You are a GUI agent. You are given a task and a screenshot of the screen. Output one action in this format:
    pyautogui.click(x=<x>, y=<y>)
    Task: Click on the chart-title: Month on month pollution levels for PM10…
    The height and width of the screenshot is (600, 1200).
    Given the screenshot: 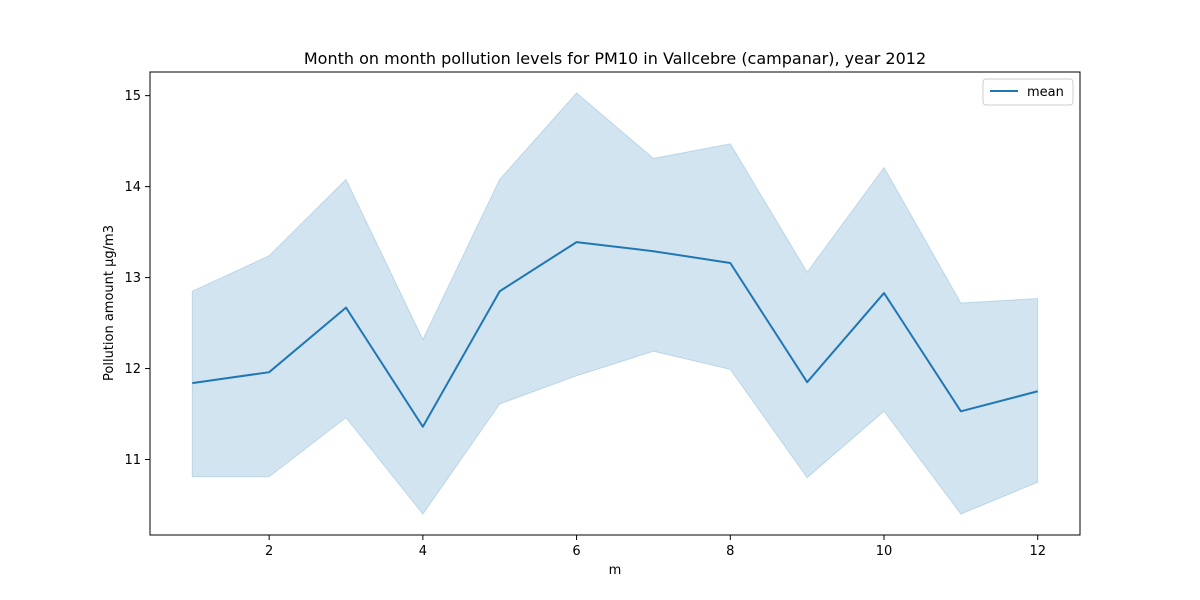 What is the action you would take?
    pyautogui.click(x=615, y=58)
    